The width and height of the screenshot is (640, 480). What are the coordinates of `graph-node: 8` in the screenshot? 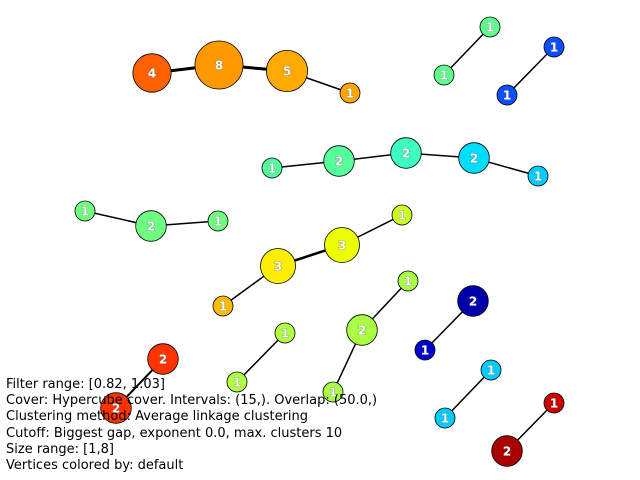 It's located at (219, 65).